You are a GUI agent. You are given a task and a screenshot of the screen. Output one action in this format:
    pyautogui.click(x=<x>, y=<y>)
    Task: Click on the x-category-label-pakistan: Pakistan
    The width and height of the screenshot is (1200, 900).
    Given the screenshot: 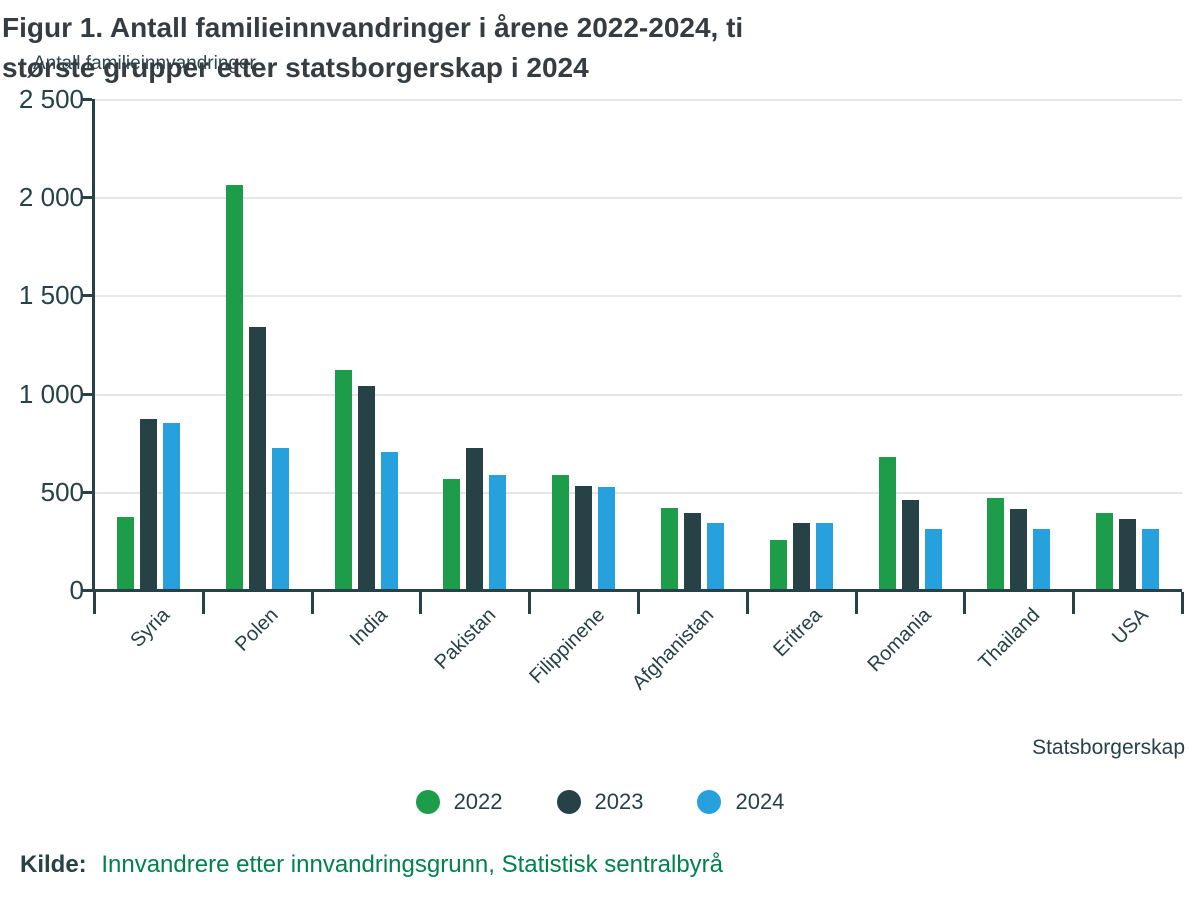 What is the action you would take?
    pyautogui.click(x=465, y=639)
    